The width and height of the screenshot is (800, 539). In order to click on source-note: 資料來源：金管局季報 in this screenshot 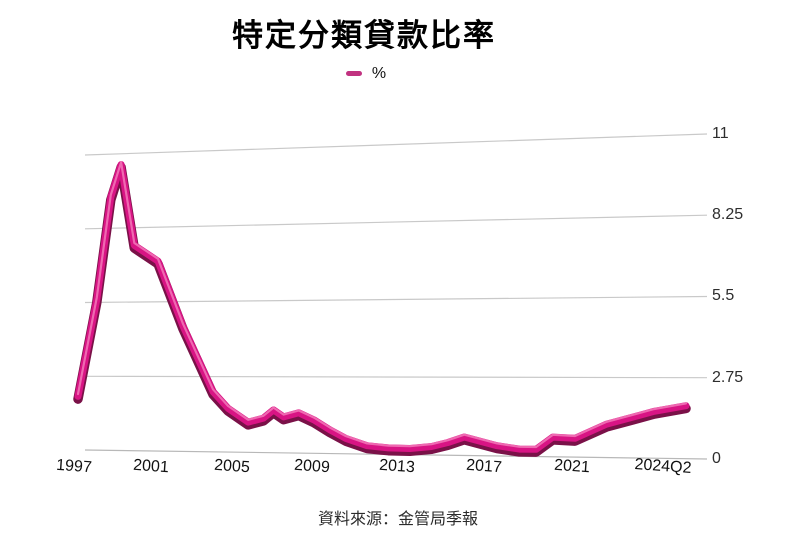, I will do `click(397, 519)`.